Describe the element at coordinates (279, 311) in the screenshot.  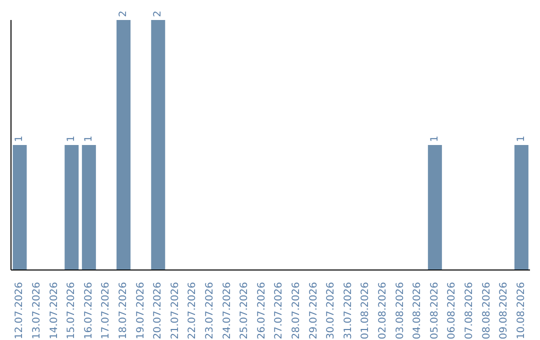
I see `x-tick-label: 27.07.2026` at that location.